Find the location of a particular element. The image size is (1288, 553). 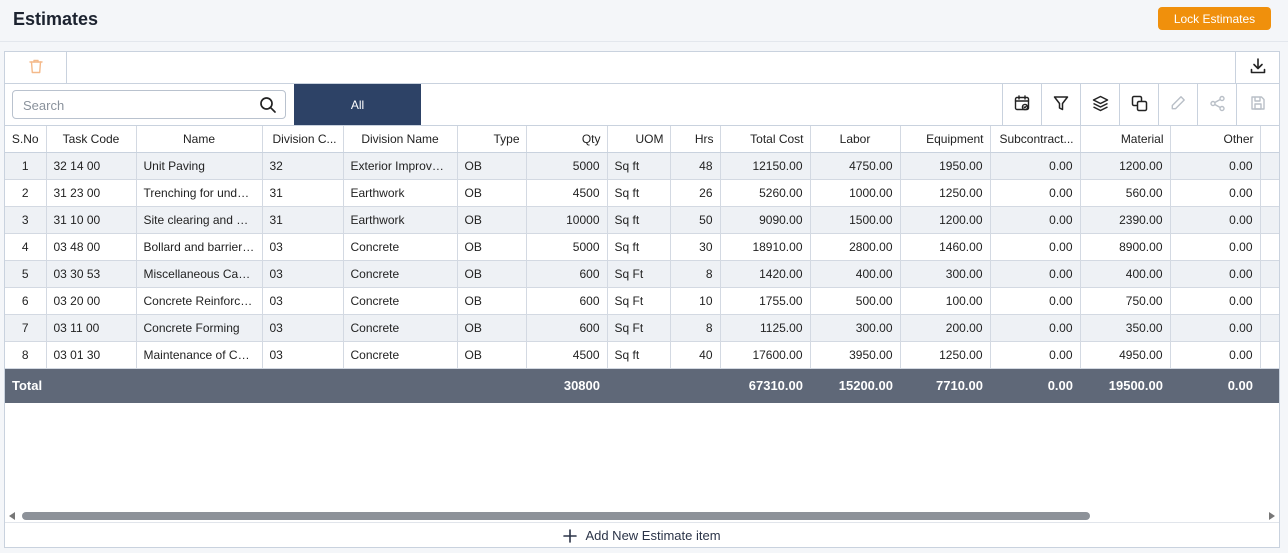

scrollbar-thumb is located at coordinates (556, 516).